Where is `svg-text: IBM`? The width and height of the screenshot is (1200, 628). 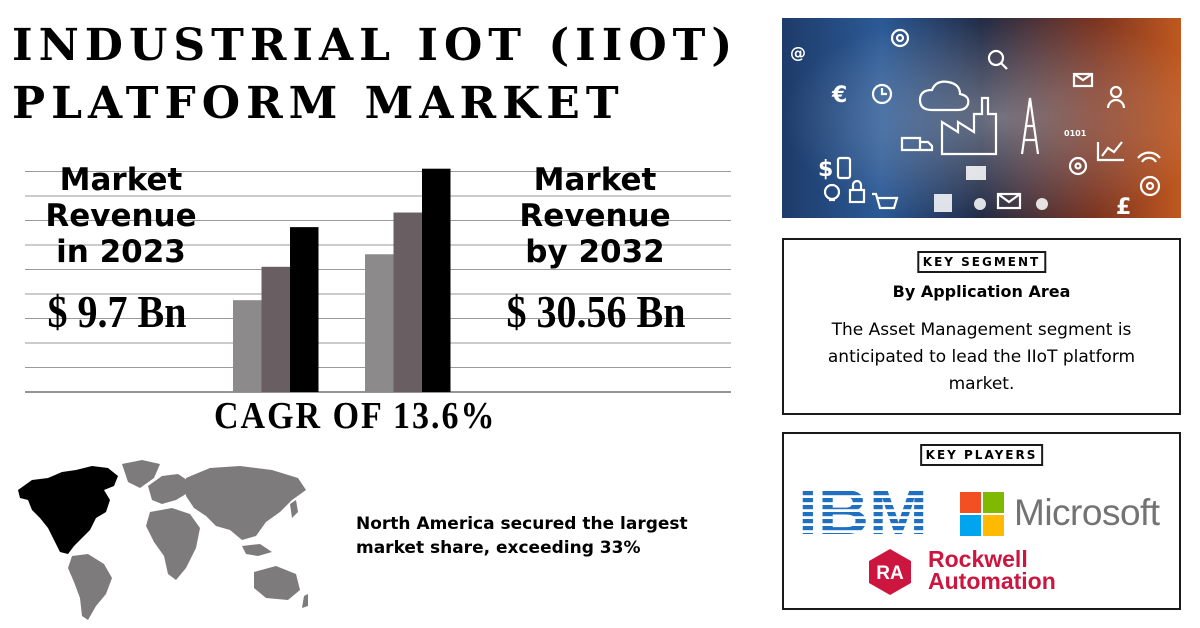
svg-text: IBM is located at coordinates (863, 512).